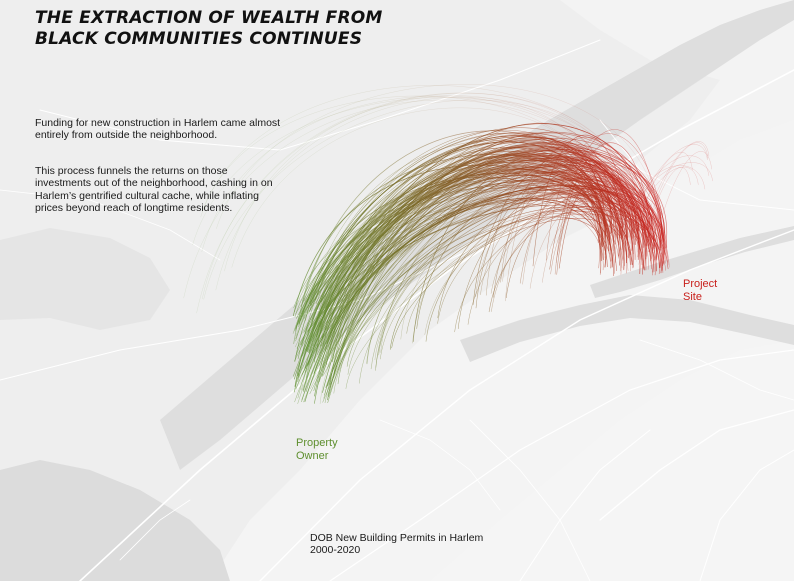 This screenshot has width=794, height=581. I want to click on property-owner-label: Property Owner, so click(317, 449).